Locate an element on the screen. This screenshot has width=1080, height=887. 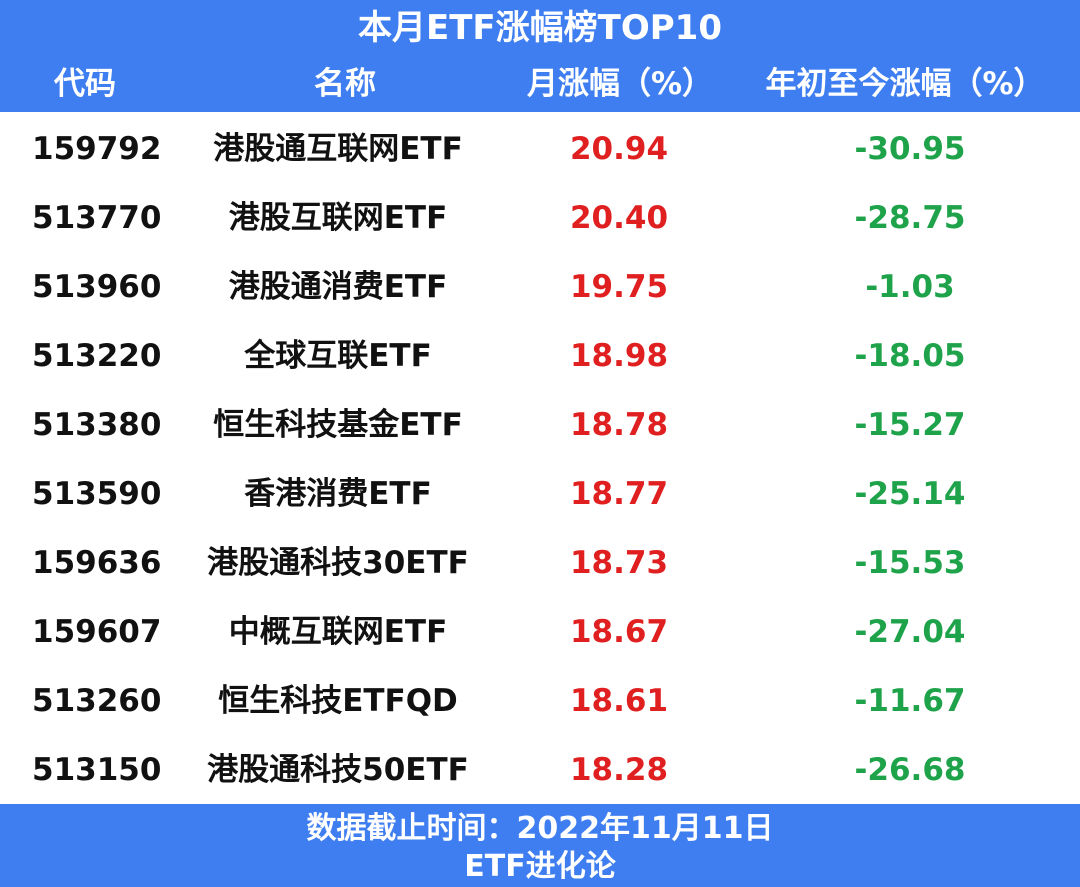
fund-name: 港股通科技50ETF is located at coordinates (338, 770).